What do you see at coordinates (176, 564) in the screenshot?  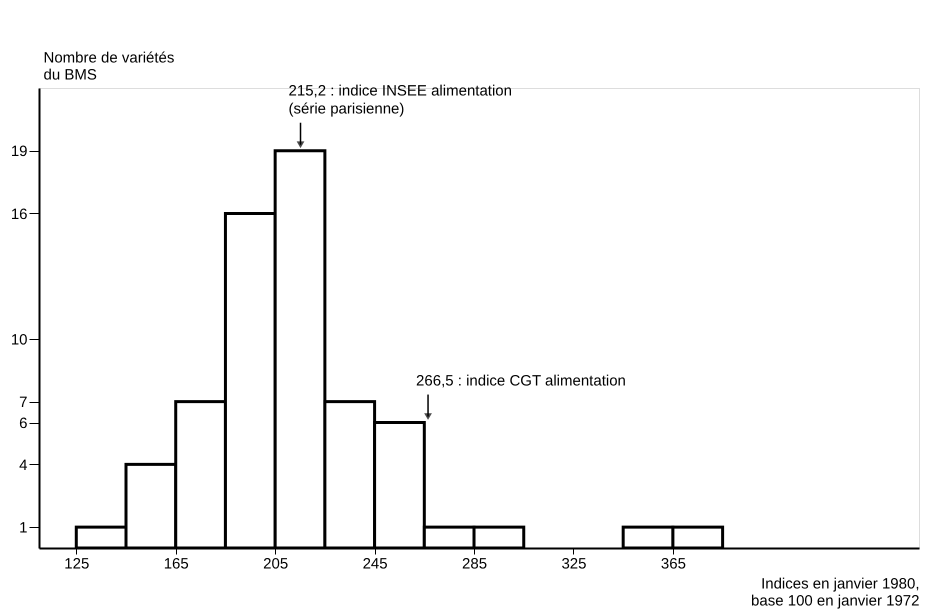 I see `x-tick-label: 165` at bounding box center [176, 564].